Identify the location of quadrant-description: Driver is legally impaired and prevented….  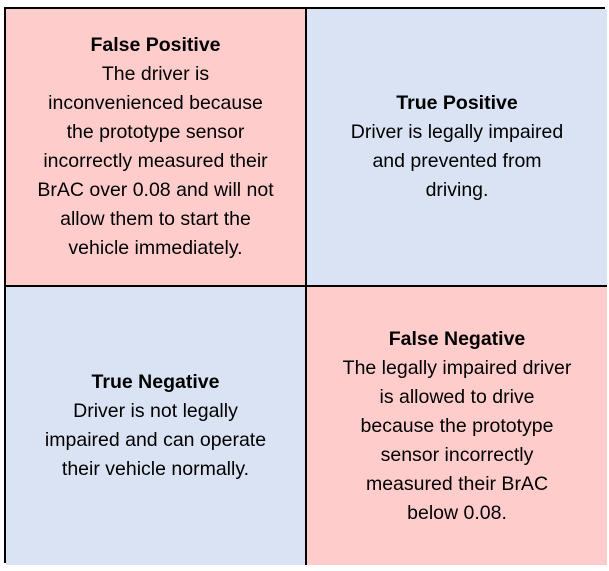
(457, 161).